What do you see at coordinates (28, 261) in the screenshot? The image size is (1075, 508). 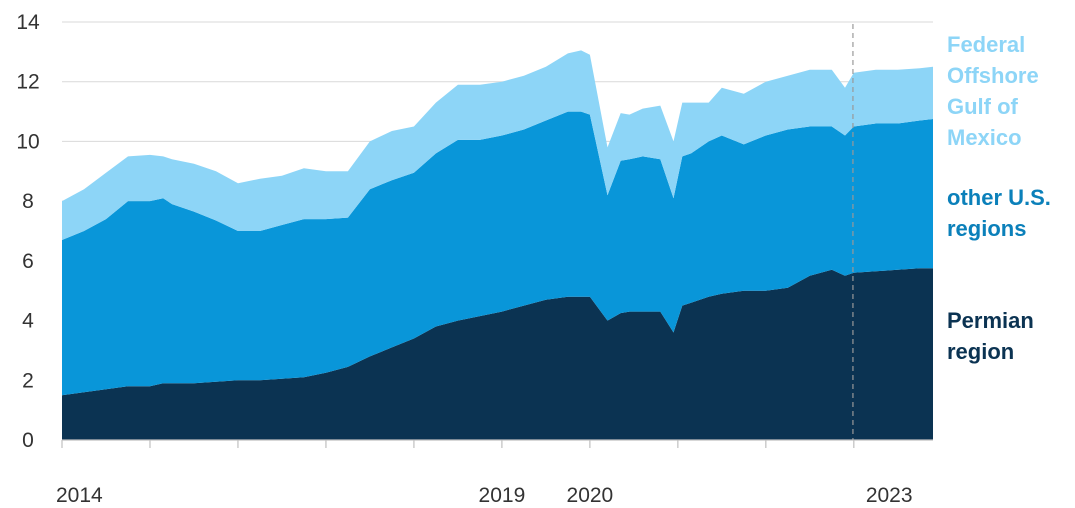 I see `y-tick-label-6: 6` at bounding box center [28, 261].